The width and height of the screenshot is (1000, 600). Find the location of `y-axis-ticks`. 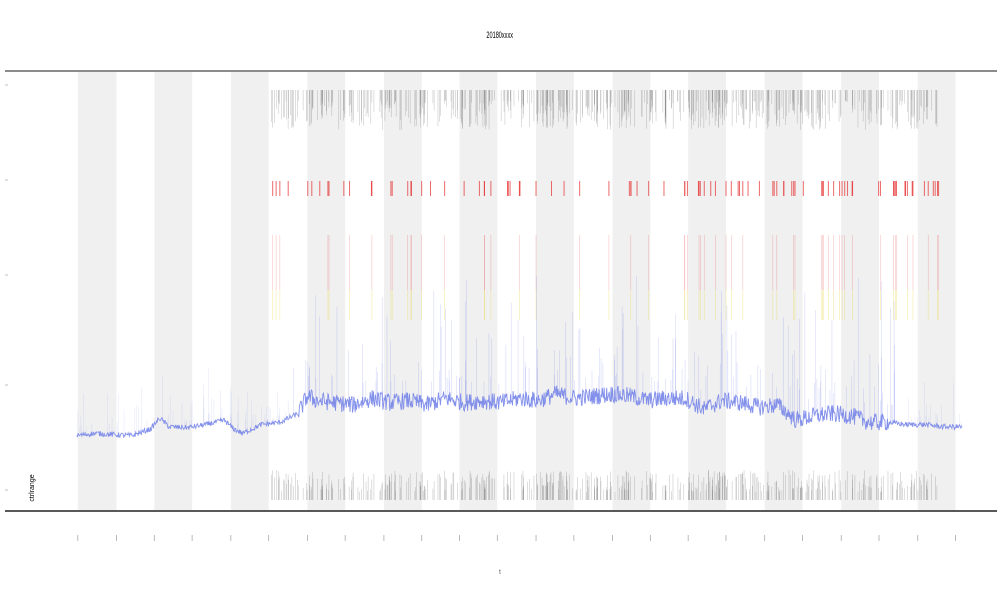

y-axis-ticks is located at coordinates (6, 287).